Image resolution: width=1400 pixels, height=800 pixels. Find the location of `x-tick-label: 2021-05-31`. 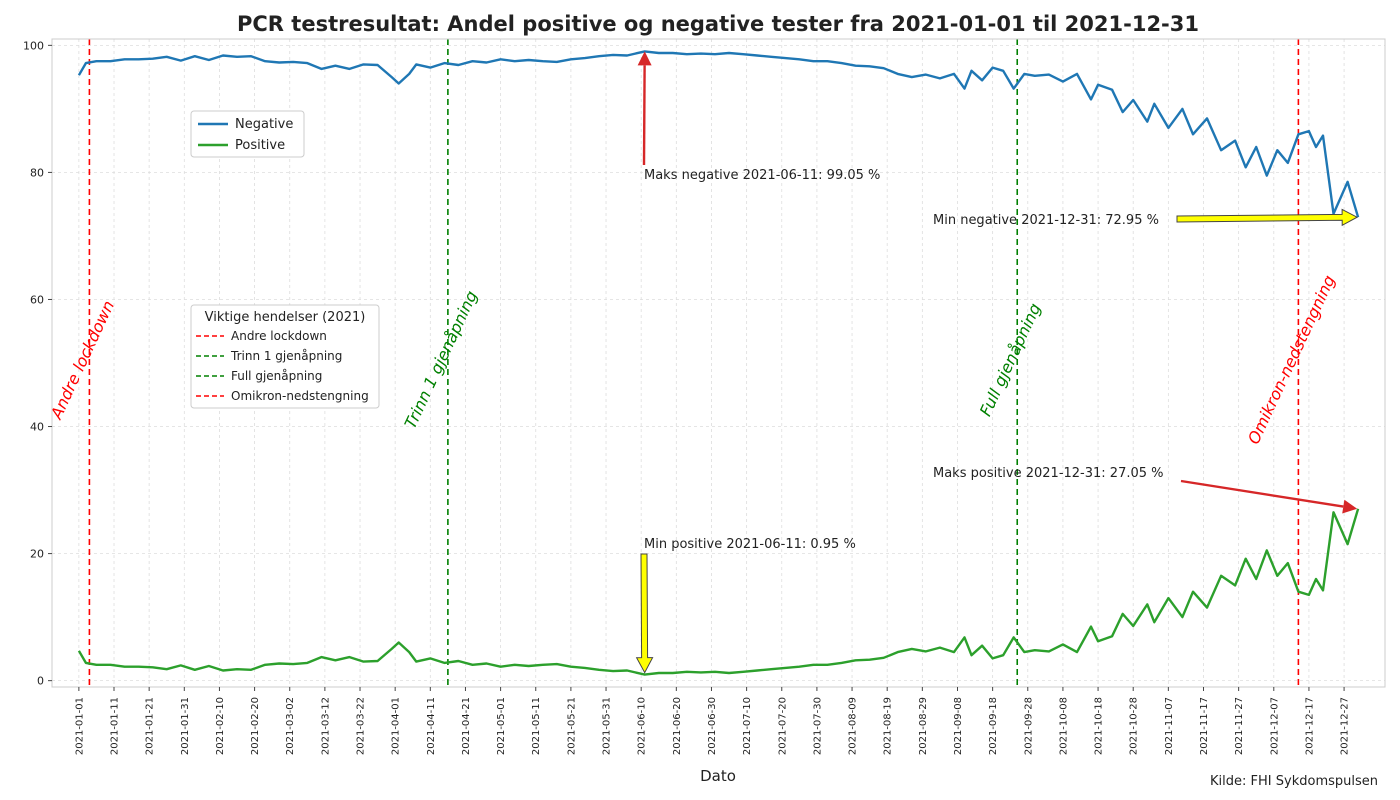

x-tick-label: 2021-05-31 is located at coordinates (607, 726).